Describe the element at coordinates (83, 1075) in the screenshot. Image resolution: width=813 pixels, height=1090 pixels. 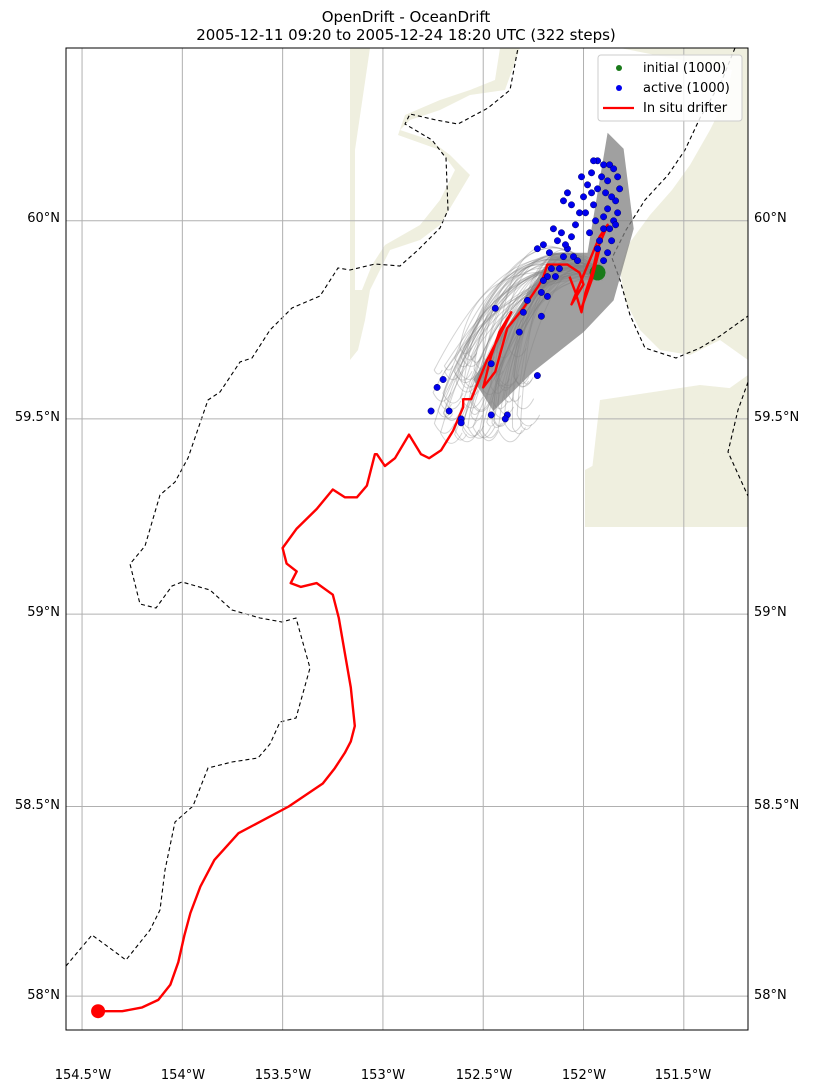
I see `lon-tick-label: 154.5°W` at that location.